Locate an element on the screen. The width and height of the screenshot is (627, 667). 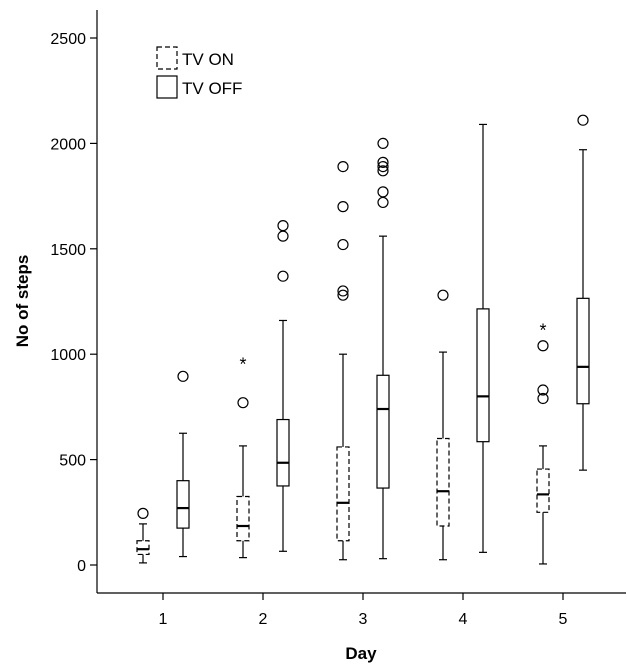
x-tick-label: 4 is located at coordinates (463, 619).